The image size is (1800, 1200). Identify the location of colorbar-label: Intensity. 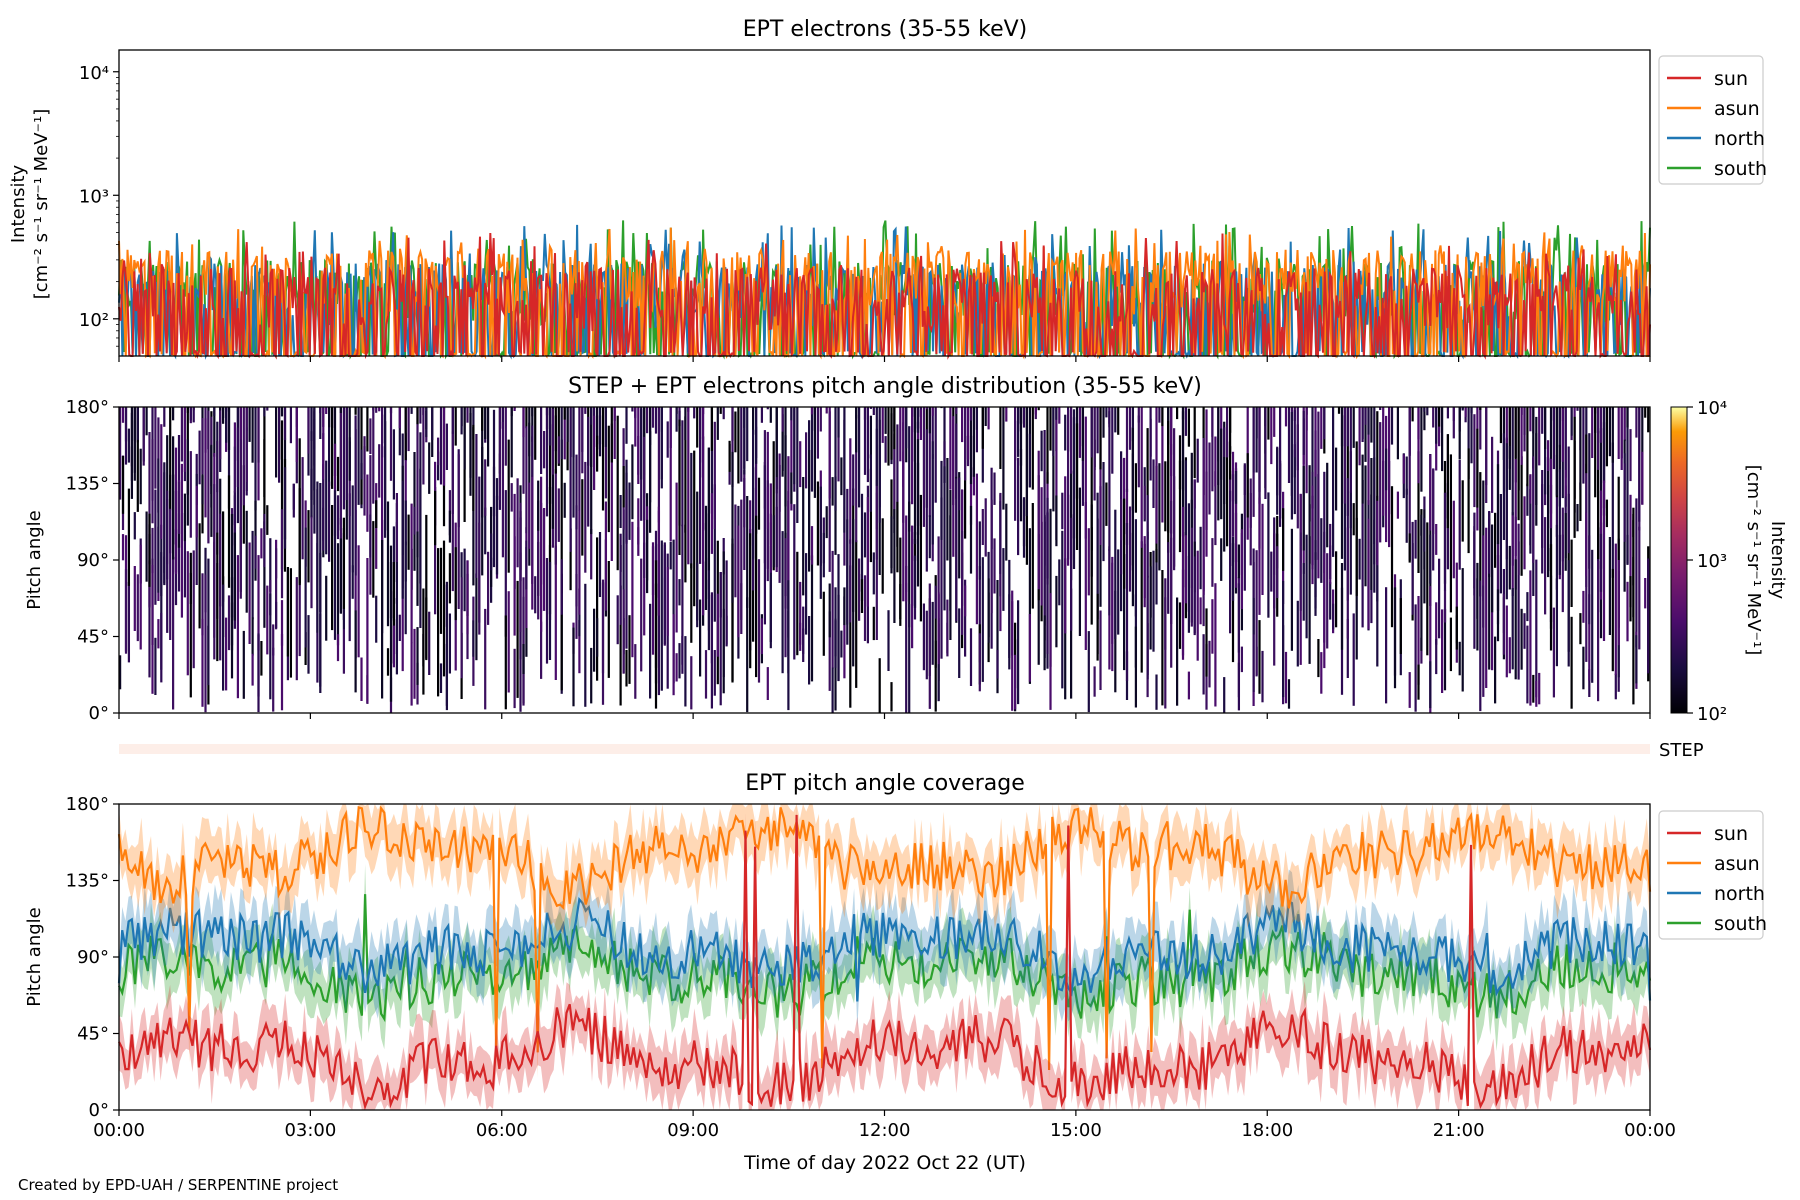
(1777, 560).